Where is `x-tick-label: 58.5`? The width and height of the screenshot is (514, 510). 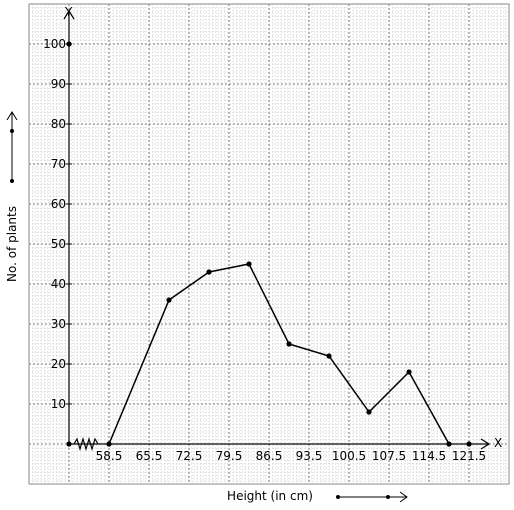 x-tick-label: 58.5 is located at coordinates (109, 456).